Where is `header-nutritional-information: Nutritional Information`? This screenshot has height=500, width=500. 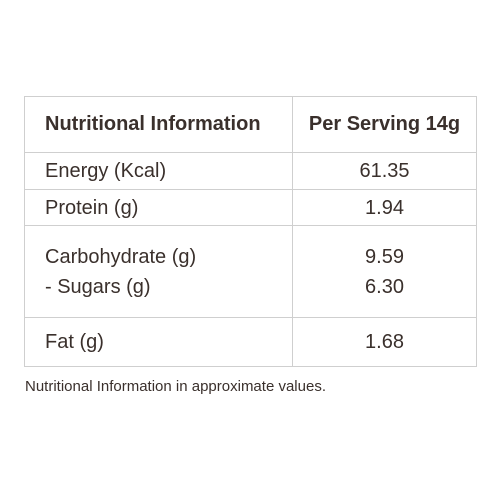
header-nutritional-information: Nutritional Information is located at coordinates (158, 124).